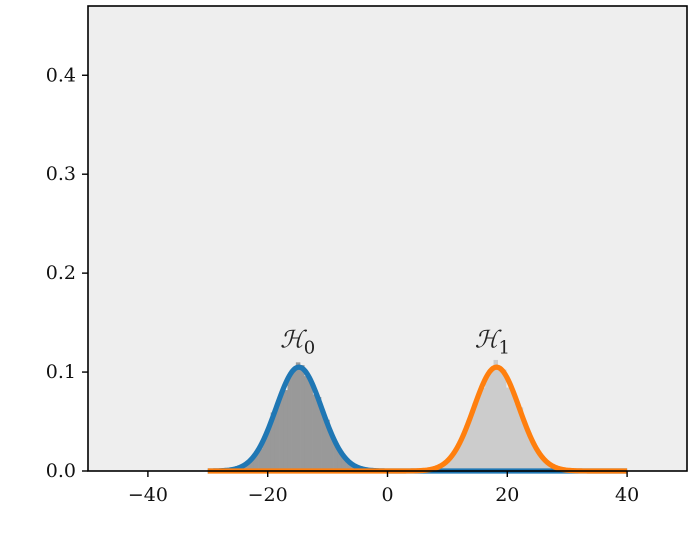 The image size is (699, 539). I want to click on y-axis: 0.0 0.1 0.2 0.3 0.4, so click(67, 273).